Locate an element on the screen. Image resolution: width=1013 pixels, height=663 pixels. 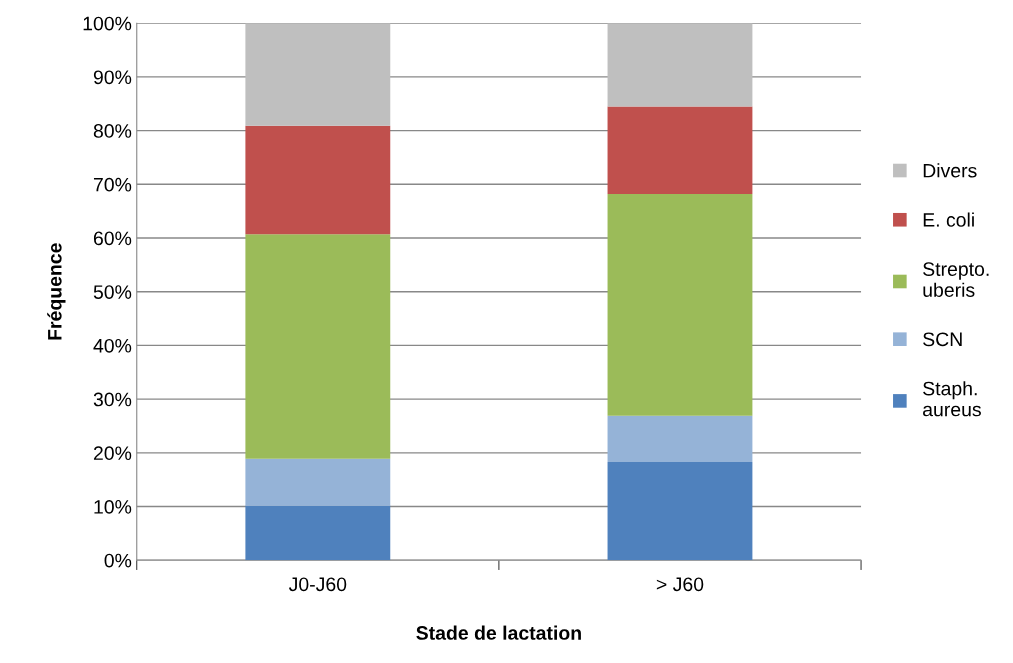
y-tick-label: 70% is located at coordinates (112, 184).